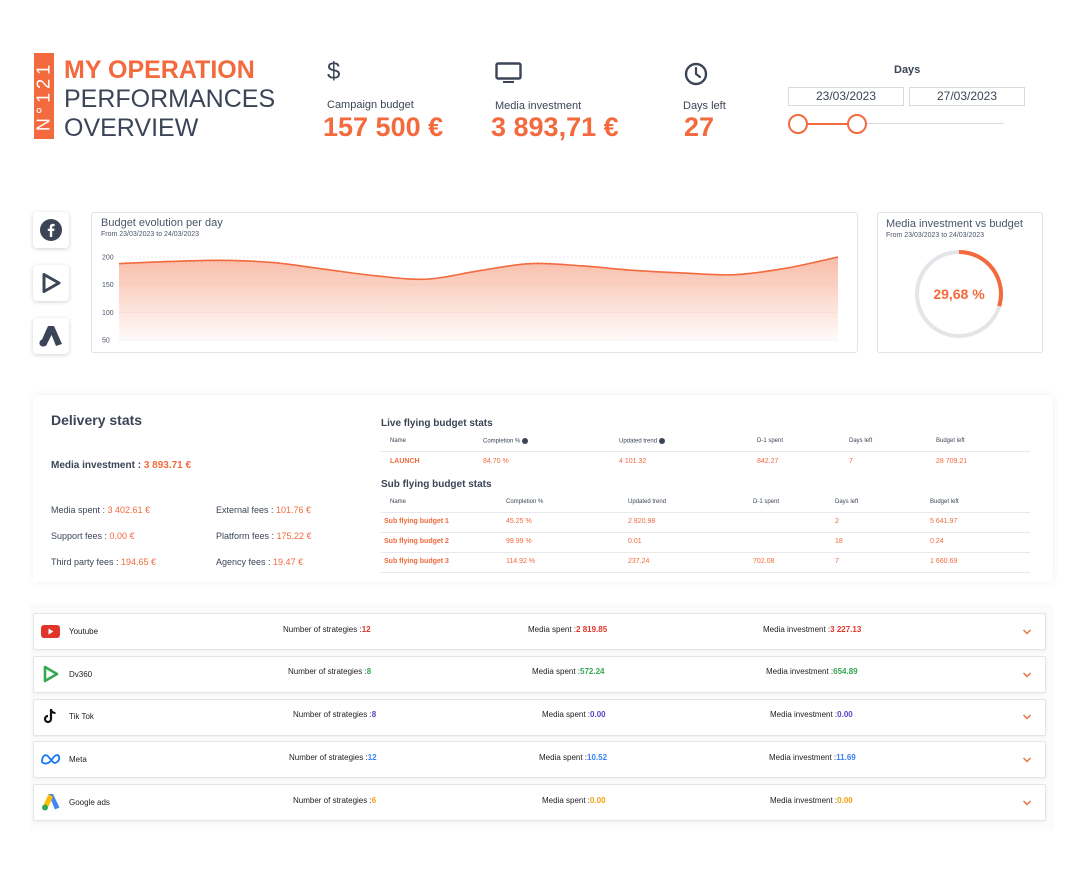 The height and width of the screenshot is (881, 1080). I want to click on budget-evolution-chart: 200 150 100 50, so click(470, 300).